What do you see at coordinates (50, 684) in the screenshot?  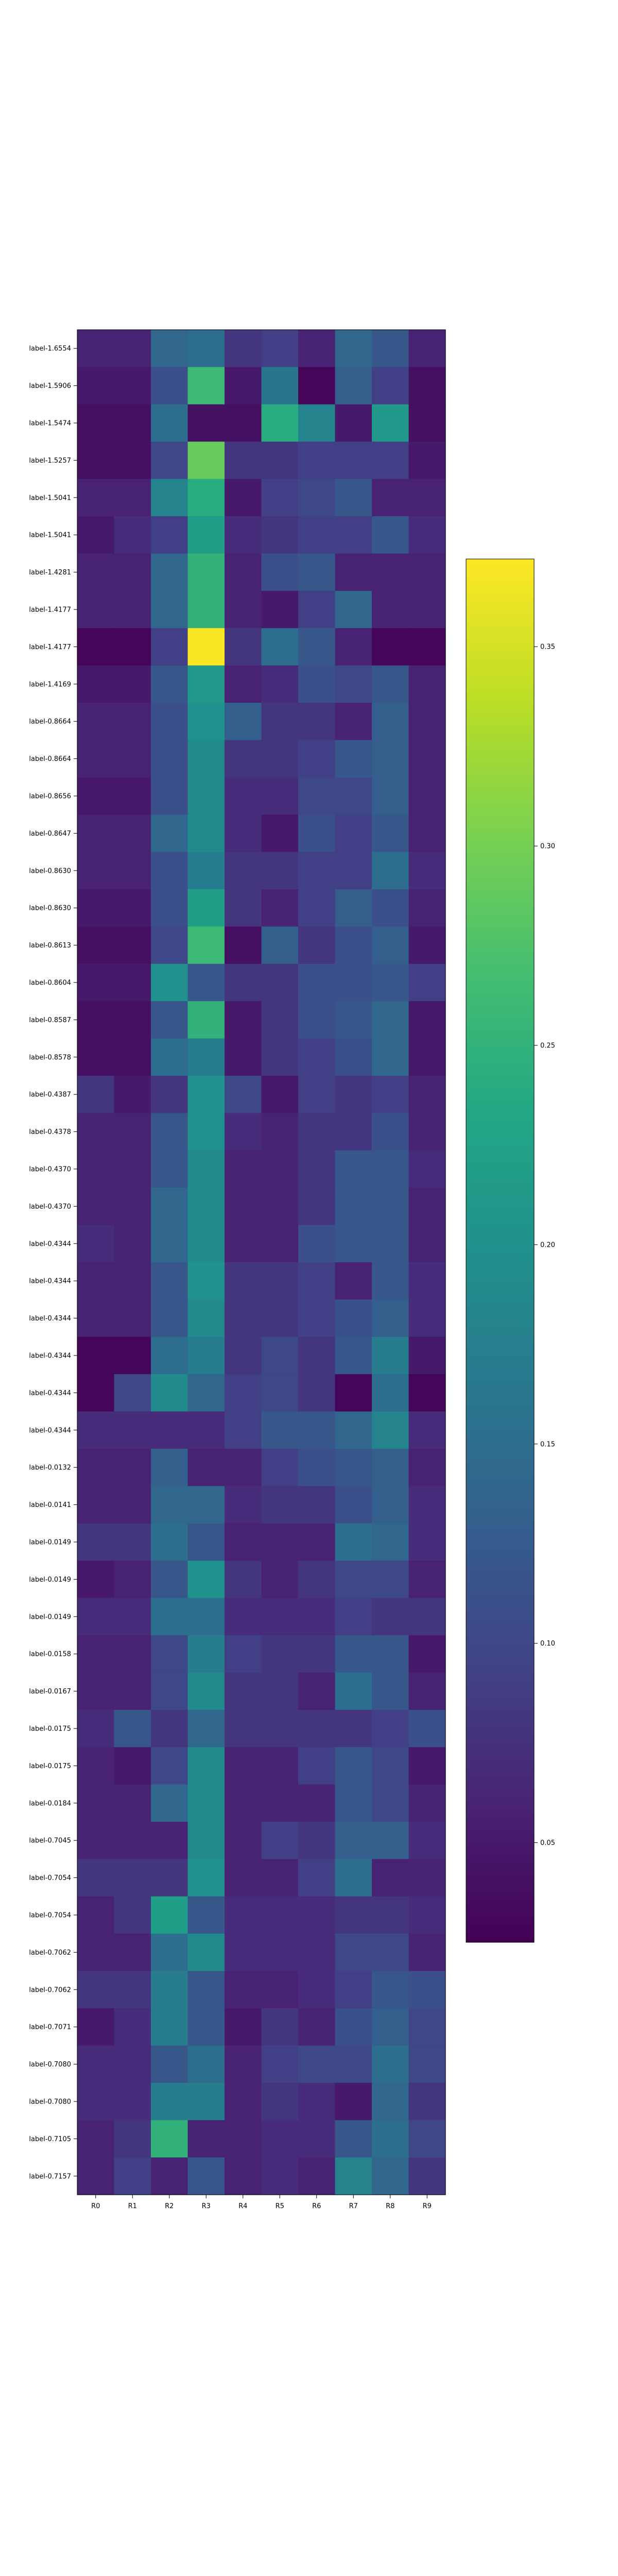 I see `y-tick-label: label-1.4169` at bounding box center [50, 684].